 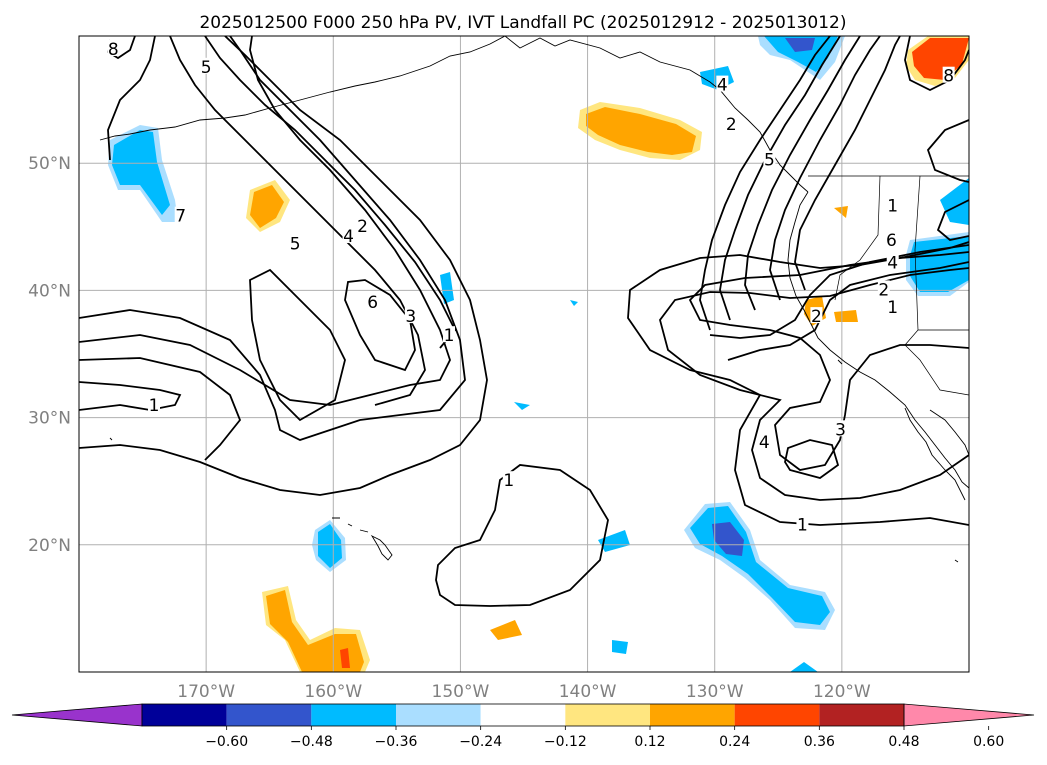 What do you see at coordinates (734, 742) in the screenshot?
I see `colorbar-tick-label: 0.24` at bounding box center [734, 742].